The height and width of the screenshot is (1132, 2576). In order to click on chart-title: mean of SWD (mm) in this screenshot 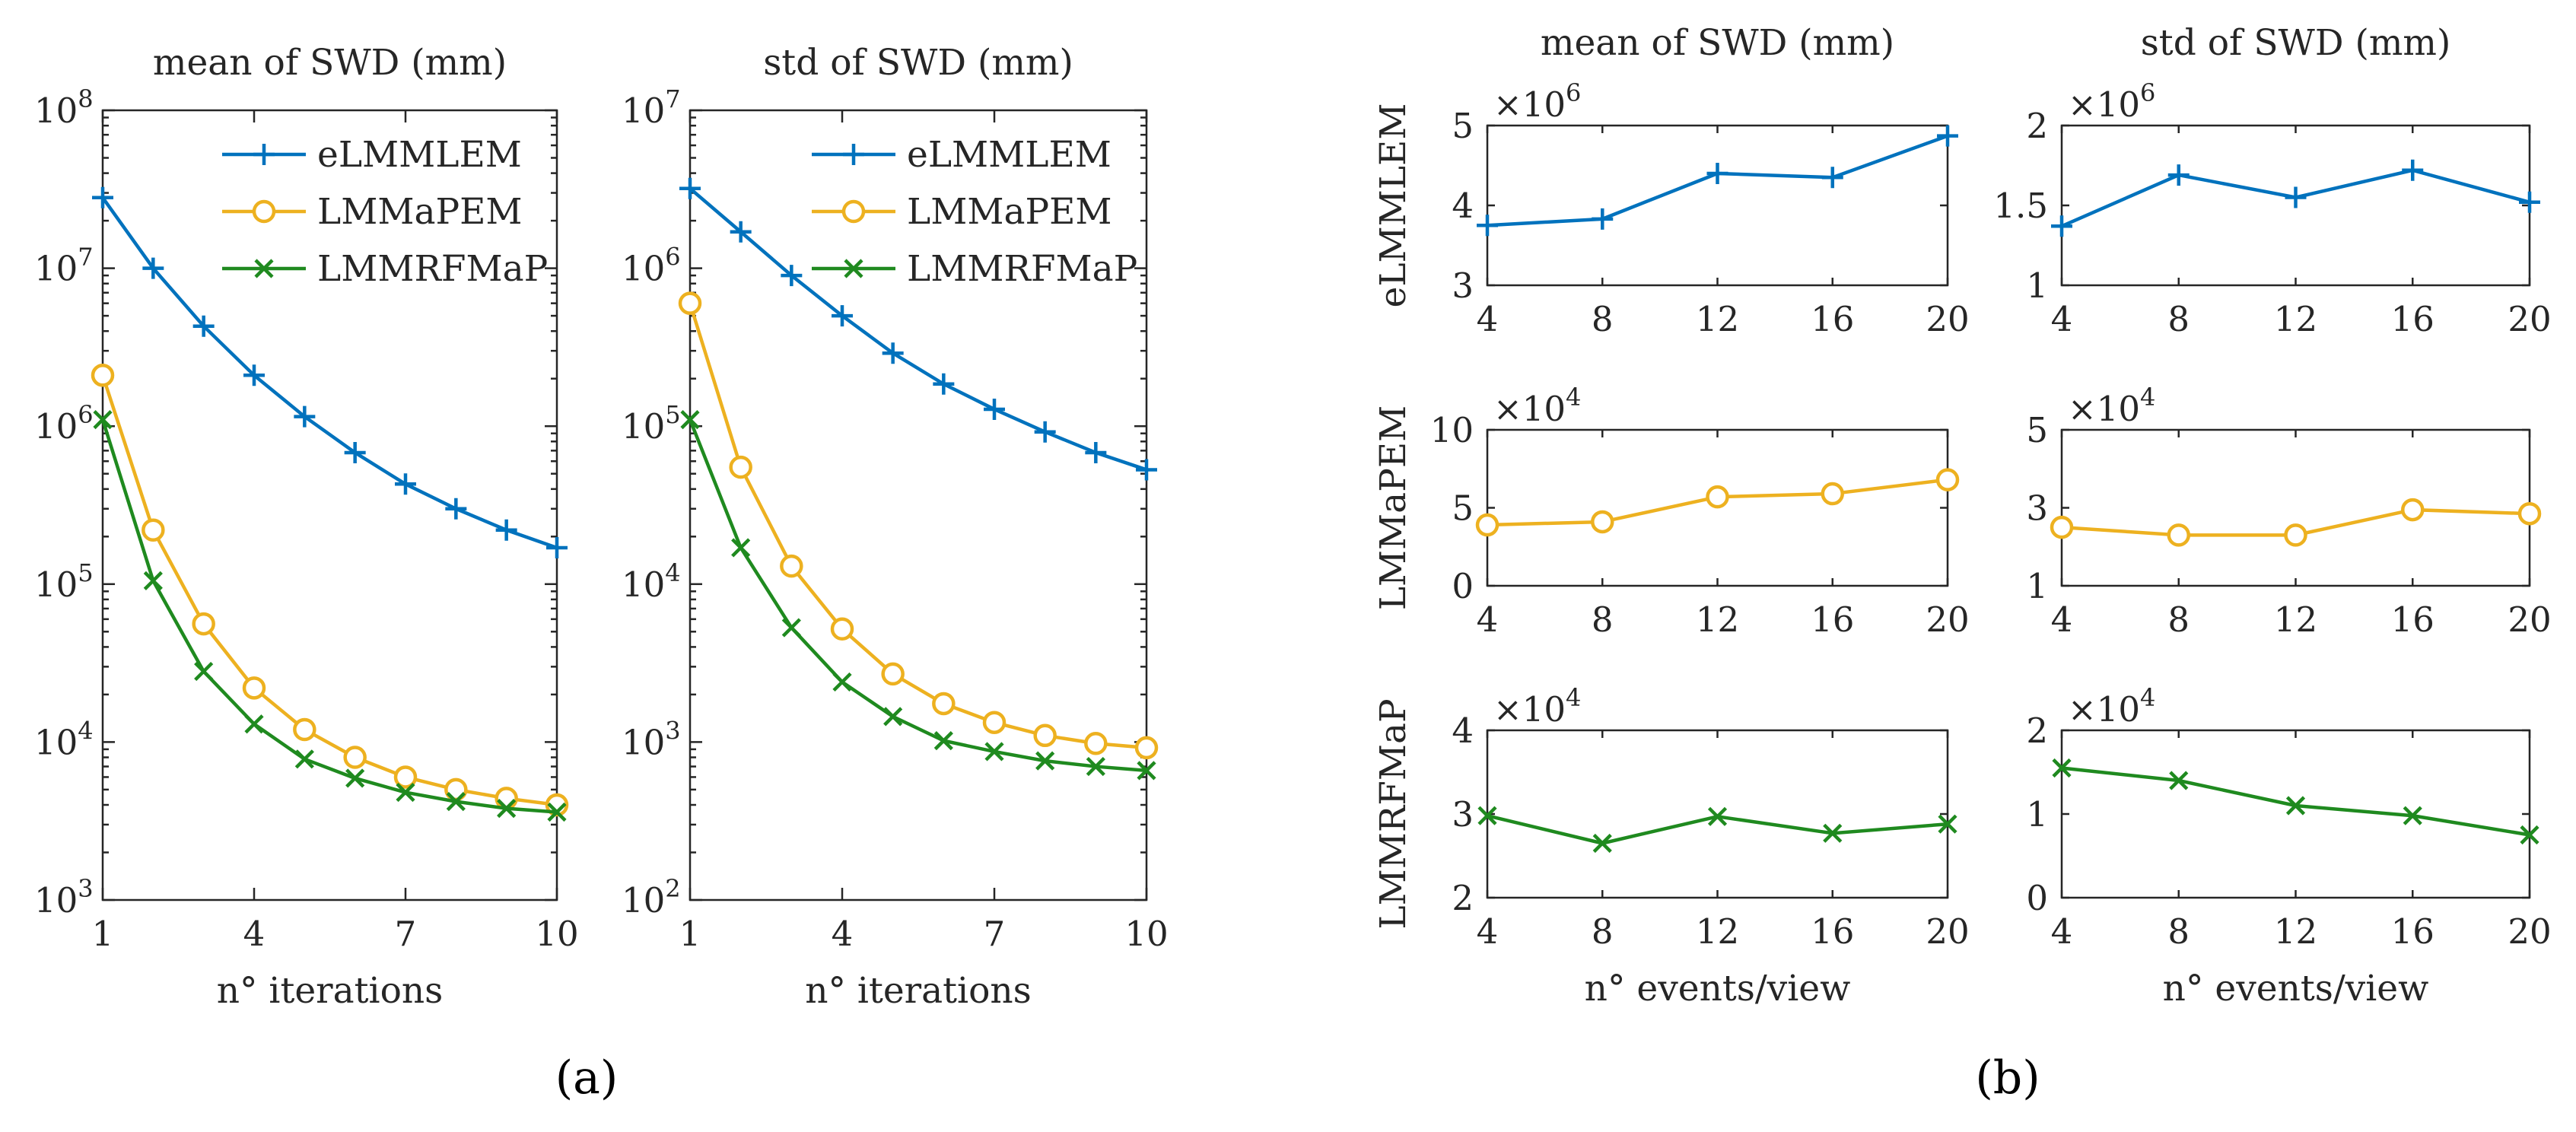, I will do `click(1718, 43)`.